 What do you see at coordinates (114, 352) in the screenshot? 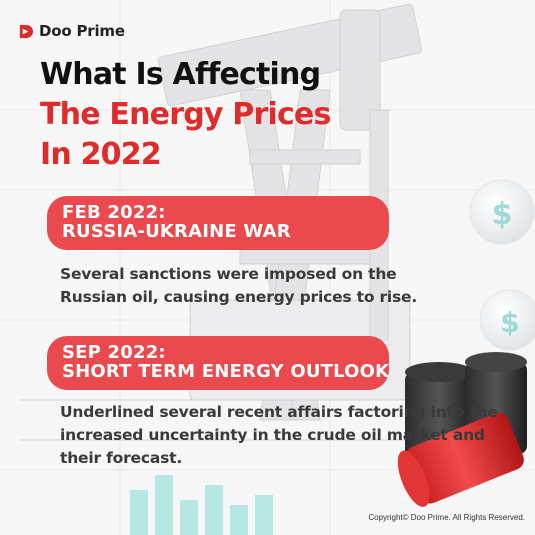
I see `event-date: SEP 2022:` at bounding box center [114, 352].